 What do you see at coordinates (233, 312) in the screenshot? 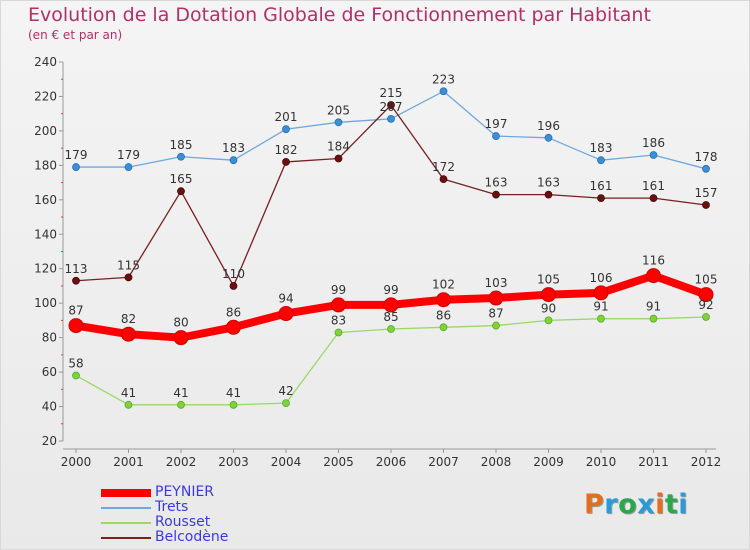
I see `data-label-peynier: 86` at bounding box center [233, 312].